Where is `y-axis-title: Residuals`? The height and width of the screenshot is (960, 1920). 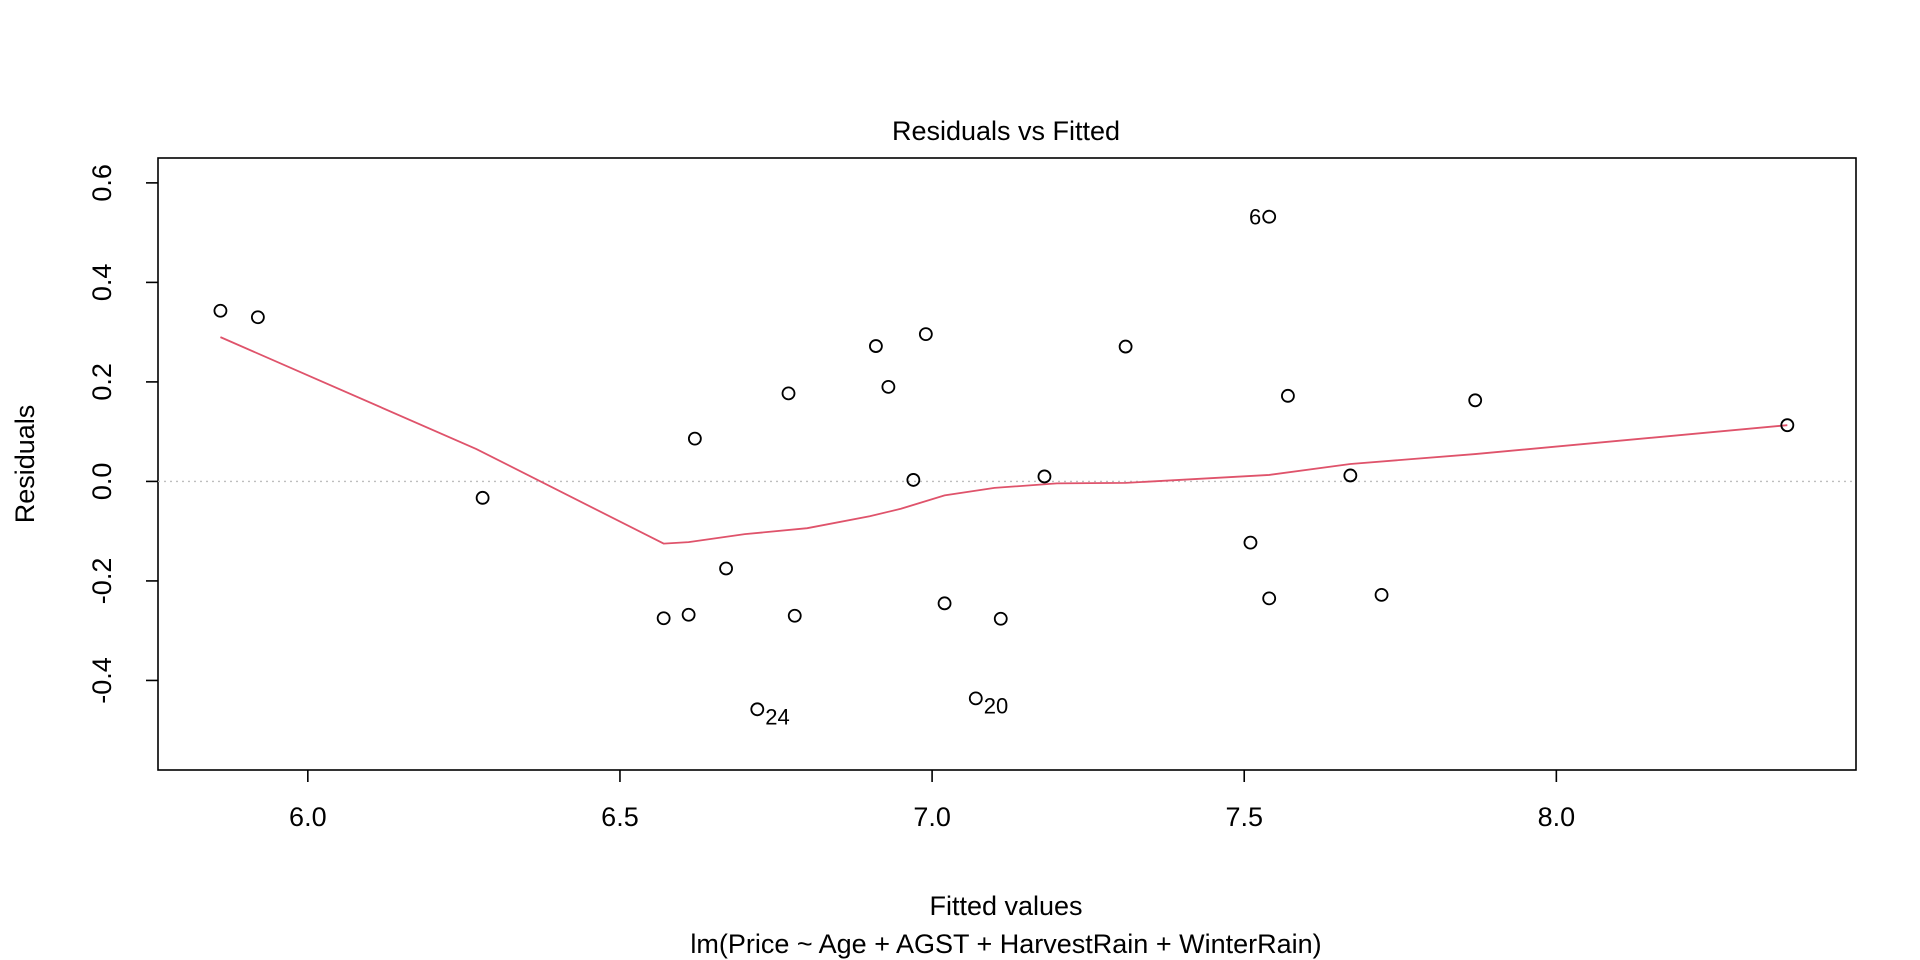 y-axis-title: Residuals is located at coordinates (25, 464).